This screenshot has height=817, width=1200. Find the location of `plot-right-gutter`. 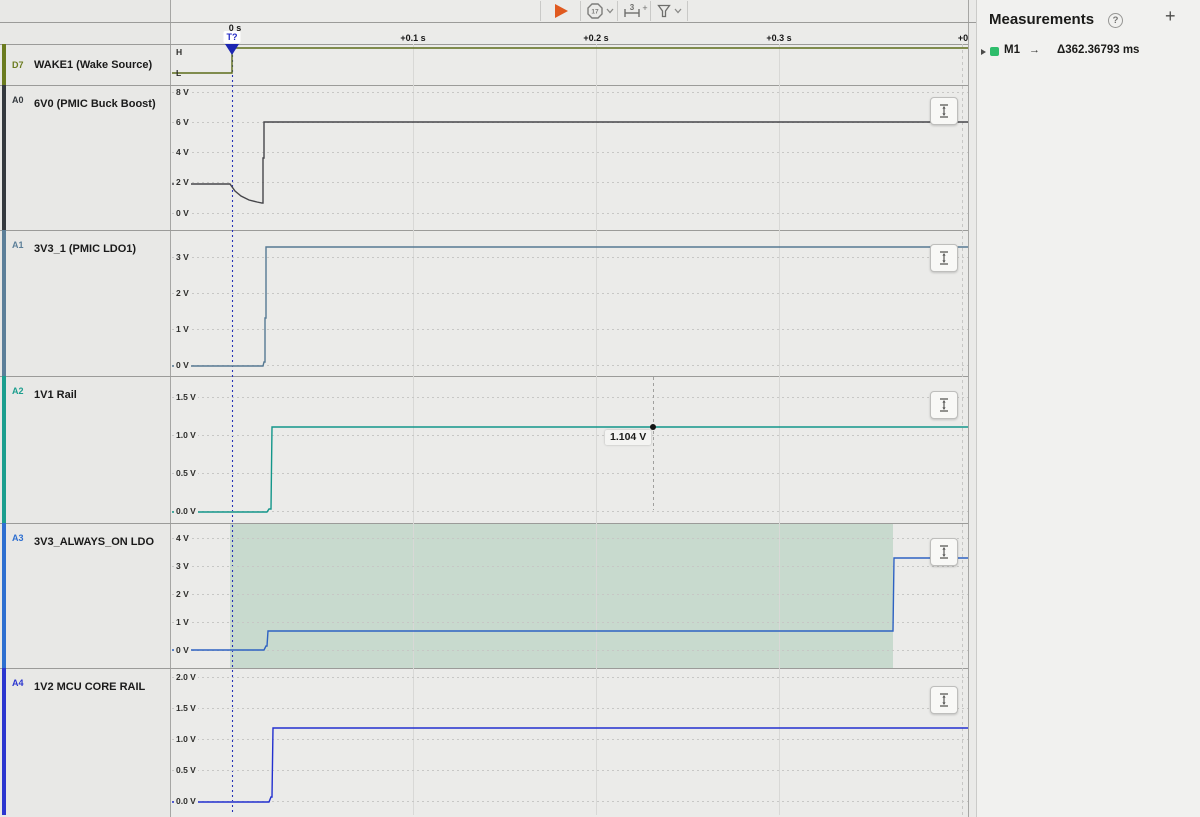

plot-right-gutter is located at coordinates (972, 408).